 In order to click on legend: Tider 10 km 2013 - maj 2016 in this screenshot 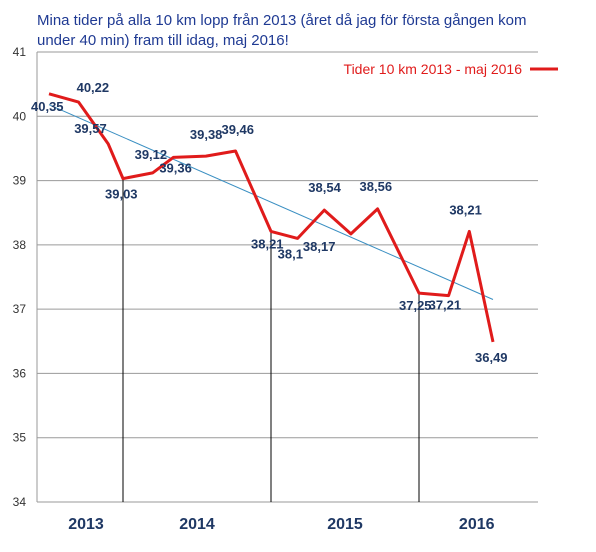, I will do `click(451, 69)`.